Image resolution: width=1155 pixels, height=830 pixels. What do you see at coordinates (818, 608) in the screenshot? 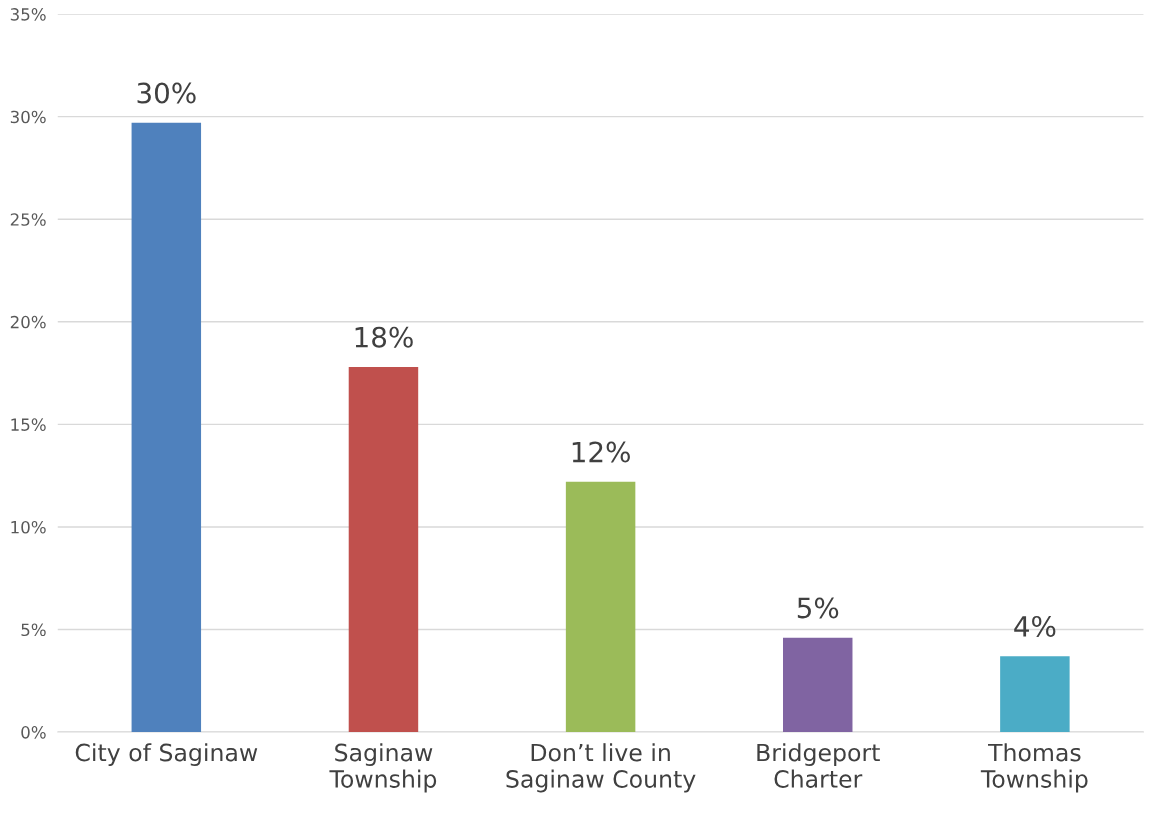
I see `data-label: 5%` at bounding box center [818, 608].